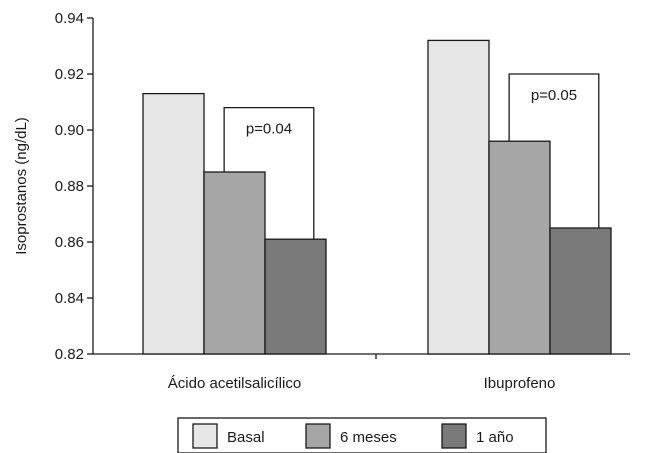 The height and width of the screenshot is (453, 648). Describe the element at coordinates (246, 437) in the screenshot. I see `legend-label: Basal` at that location.